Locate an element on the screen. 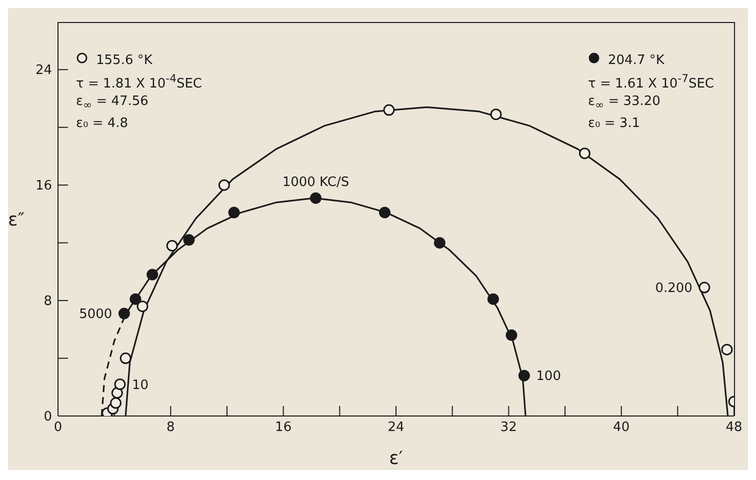  x-tick-label: 40 is located at coordinates (621, 428).